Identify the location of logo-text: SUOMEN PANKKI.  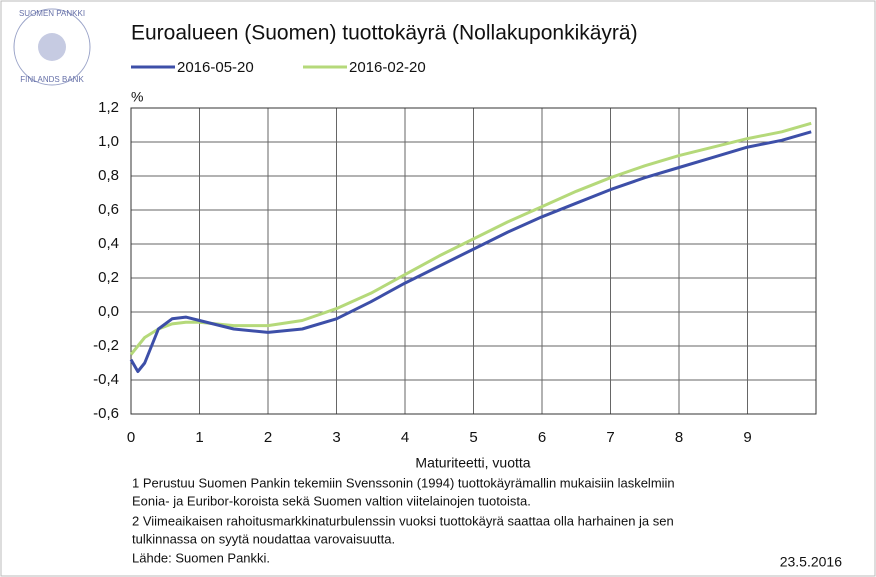
(52, 13).